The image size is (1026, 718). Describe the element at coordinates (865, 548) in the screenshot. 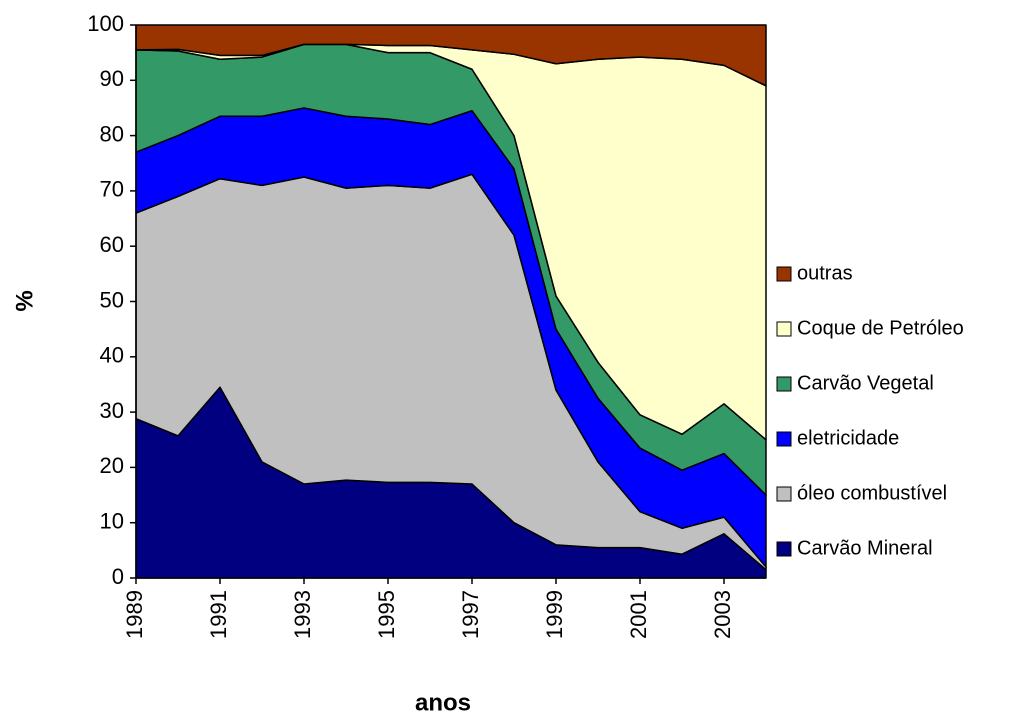

I see `legend-label: Carvão Mineral` at that location.